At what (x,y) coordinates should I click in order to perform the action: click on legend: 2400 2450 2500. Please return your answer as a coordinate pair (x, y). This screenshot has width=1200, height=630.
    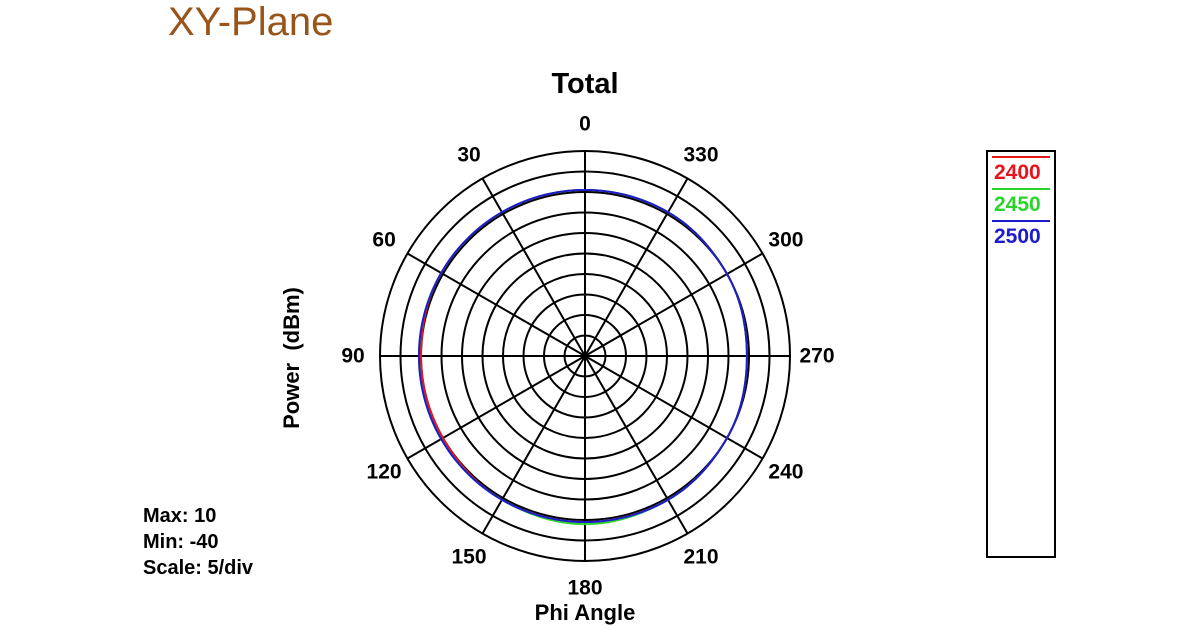
    Looking at the image, I should click on (1021, 354).